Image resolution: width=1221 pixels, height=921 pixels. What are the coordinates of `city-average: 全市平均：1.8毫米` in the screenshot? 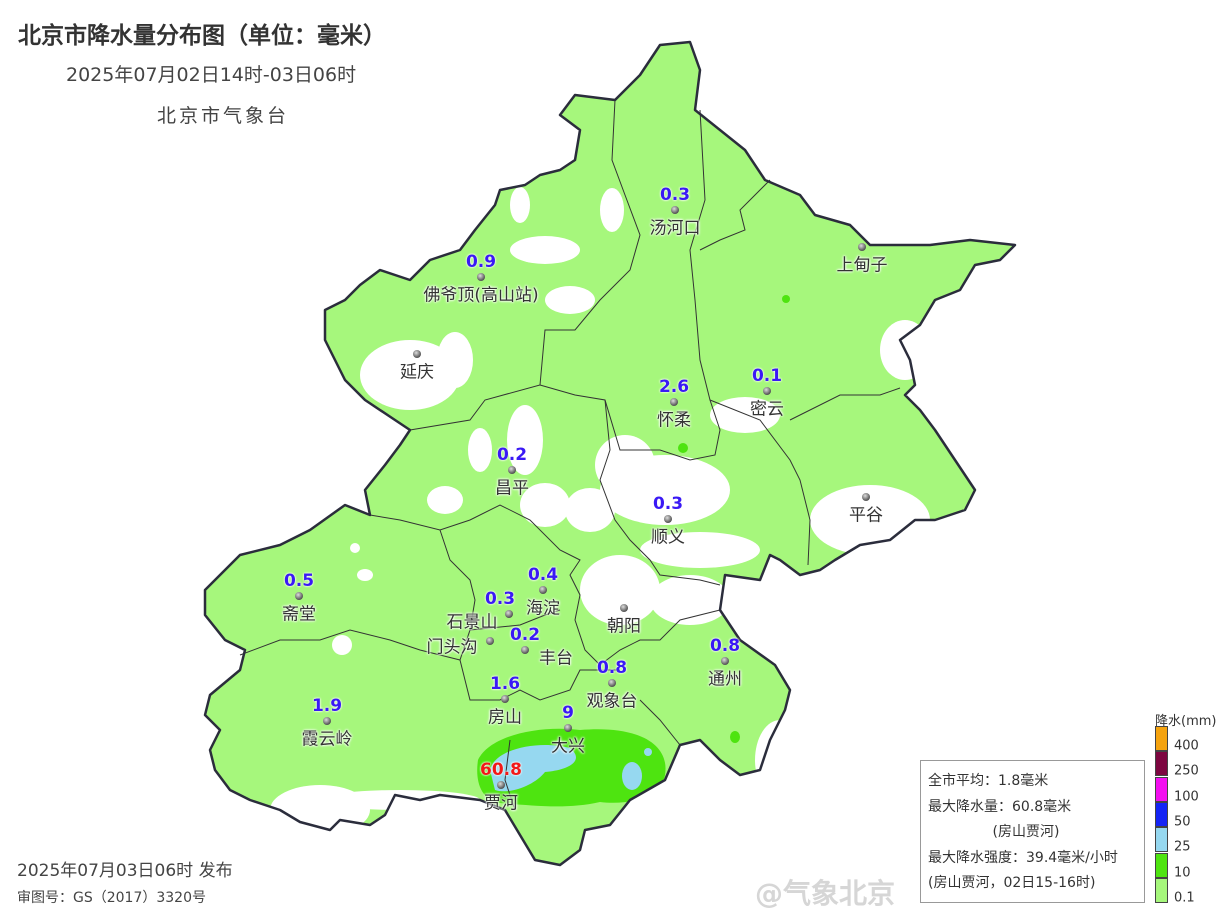 It's located at (988, 781).